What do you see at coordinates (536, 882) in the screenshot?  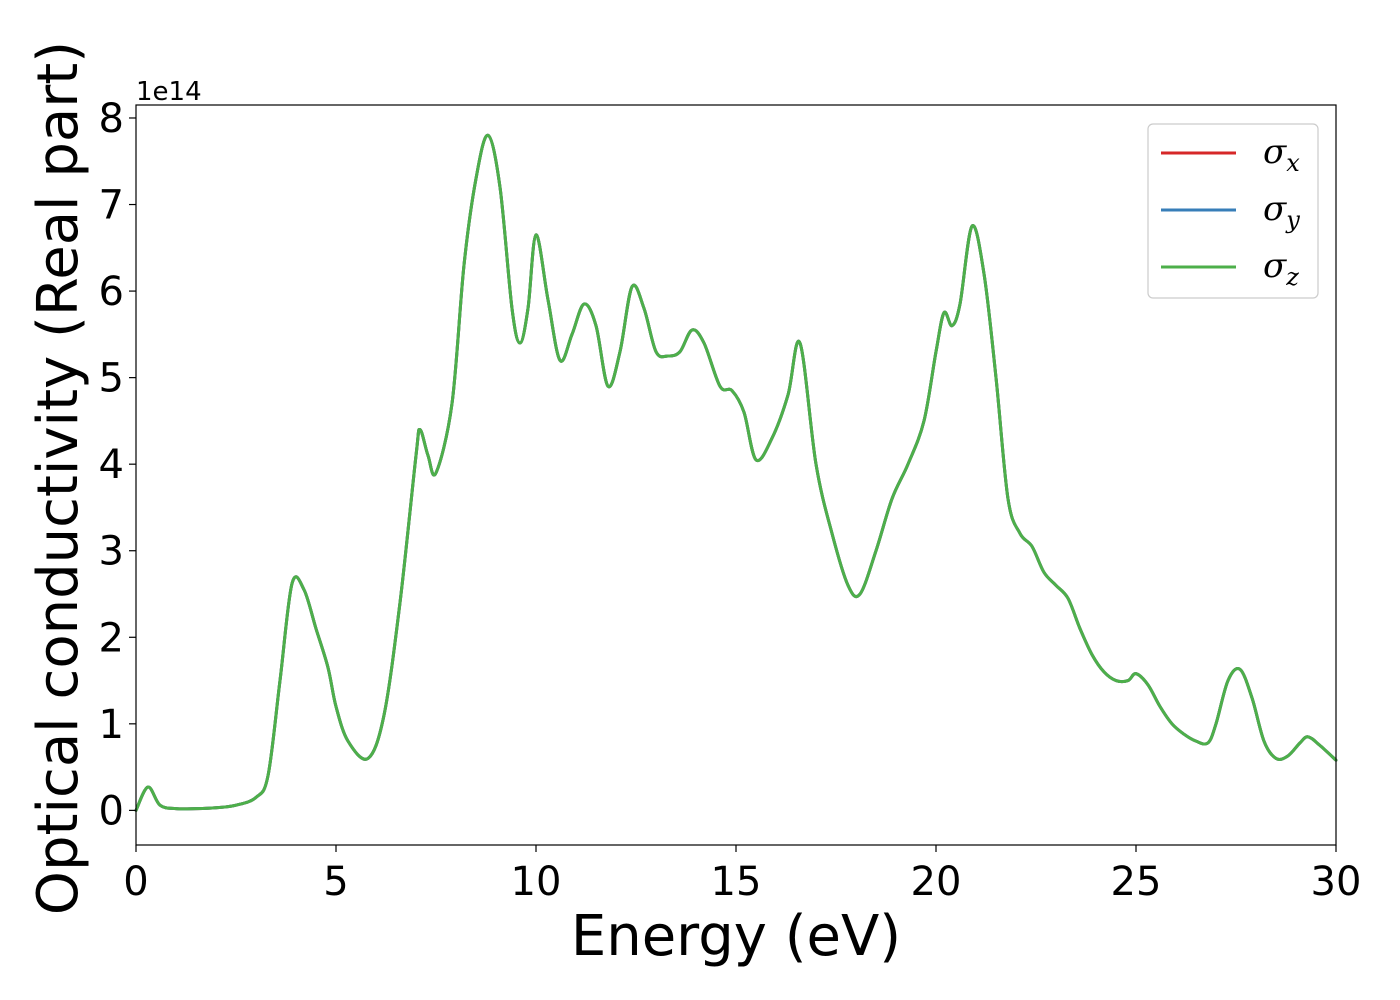 I see `x-tick-label: 10` at bounding box center [536, 882].